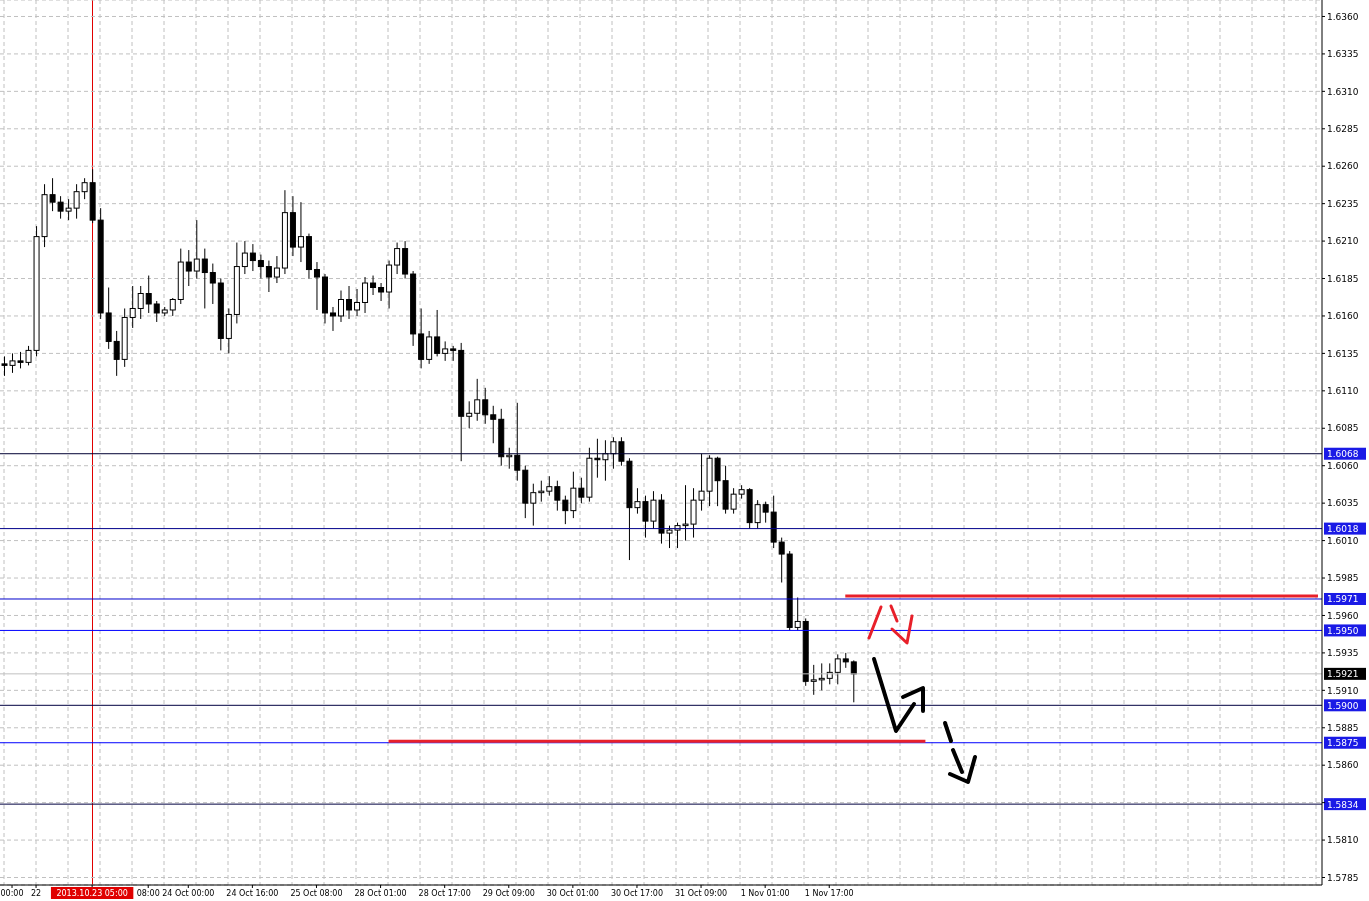 This screenshot has height=901, width=1369. What do you see at coordinates (188, 893) in the screenshot?
I see `x-tick-label: 24 Oct 00:00` at bounding box center [188, 893].